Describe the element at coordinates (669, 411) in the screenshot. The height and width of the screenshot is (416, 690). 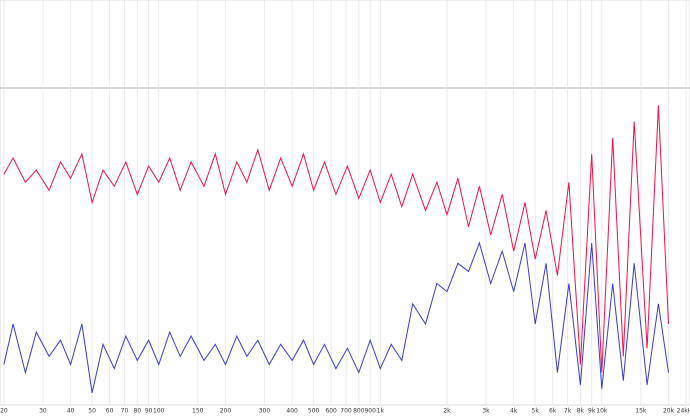
I see `x-tick-label: 20k` at that location.